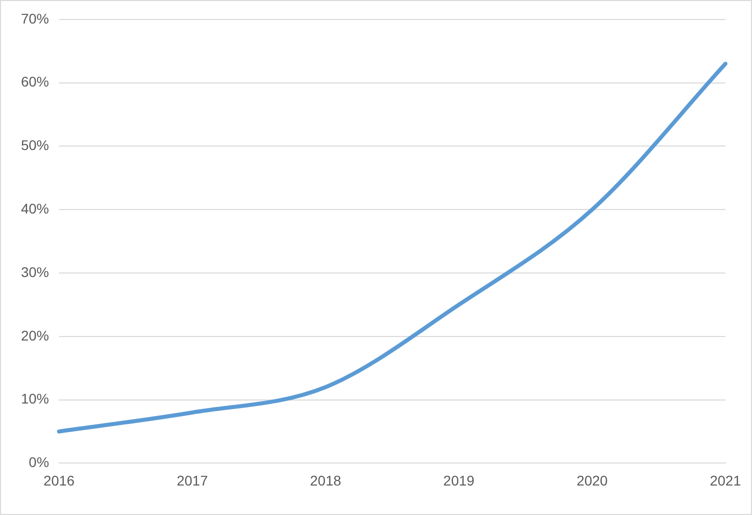 This screenshot has height=515, width=752. What do you see at coordinates (35, 208) in the screenshot?
I see `y-tick-label: 40%` at bounding box center [35, 208].